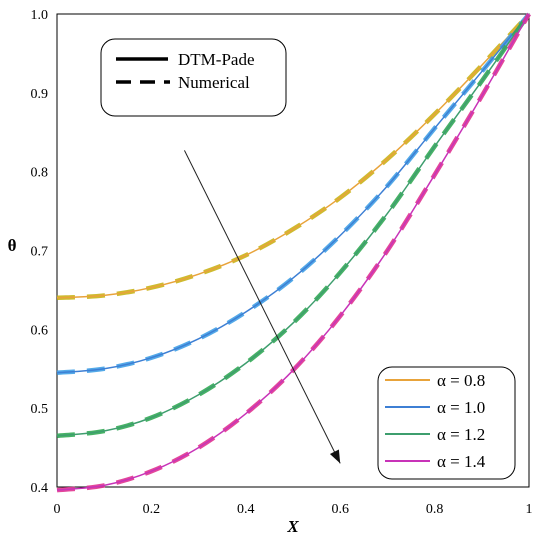  Describe the element at coordinates (461, 461) in the screenshot. I see `legend-label: α = 1.4` at that location.